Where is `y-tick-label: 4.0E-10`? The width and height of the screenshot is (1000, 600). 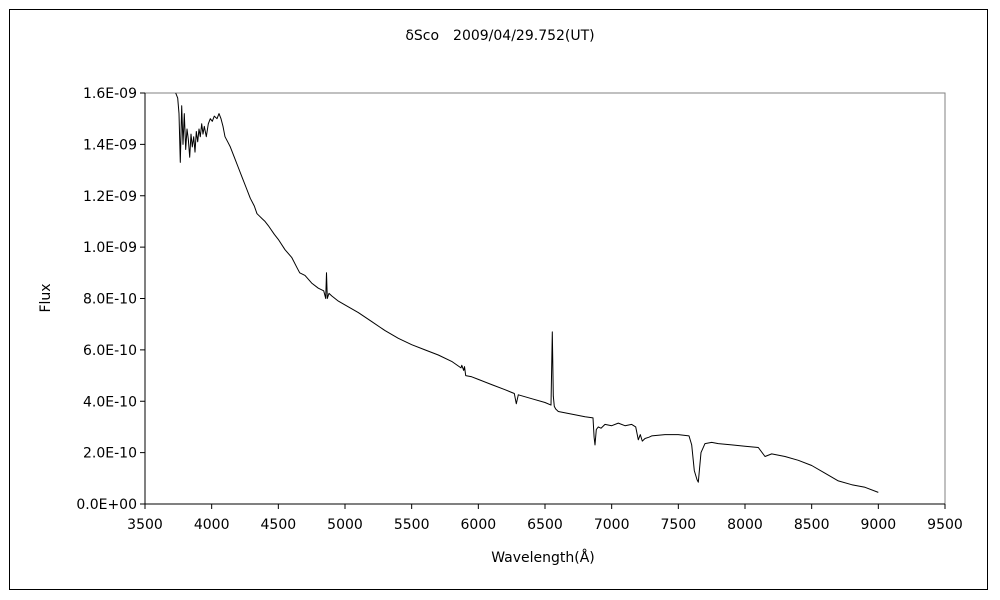
y-tick-label: 4.0E-10 is located at coordinates (110, 402).